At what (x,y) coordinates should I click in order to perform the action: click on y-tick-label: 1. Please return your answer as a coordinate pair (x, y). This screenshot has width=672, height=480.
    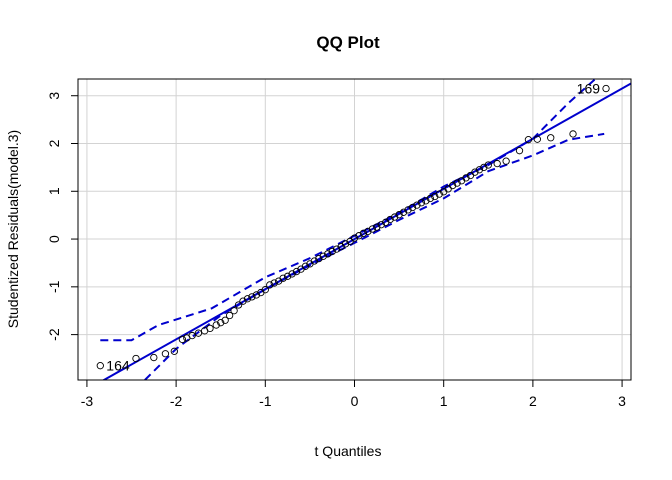
    Looking at the image, I should click on (54, 191).